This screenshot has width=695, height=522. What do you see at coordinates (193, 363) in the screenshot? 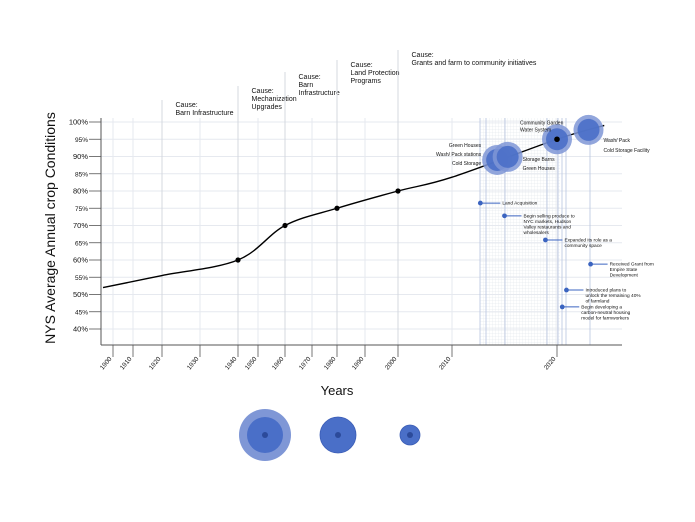
I see `x-tick-label: 1930` at bounding box center [193, 363].